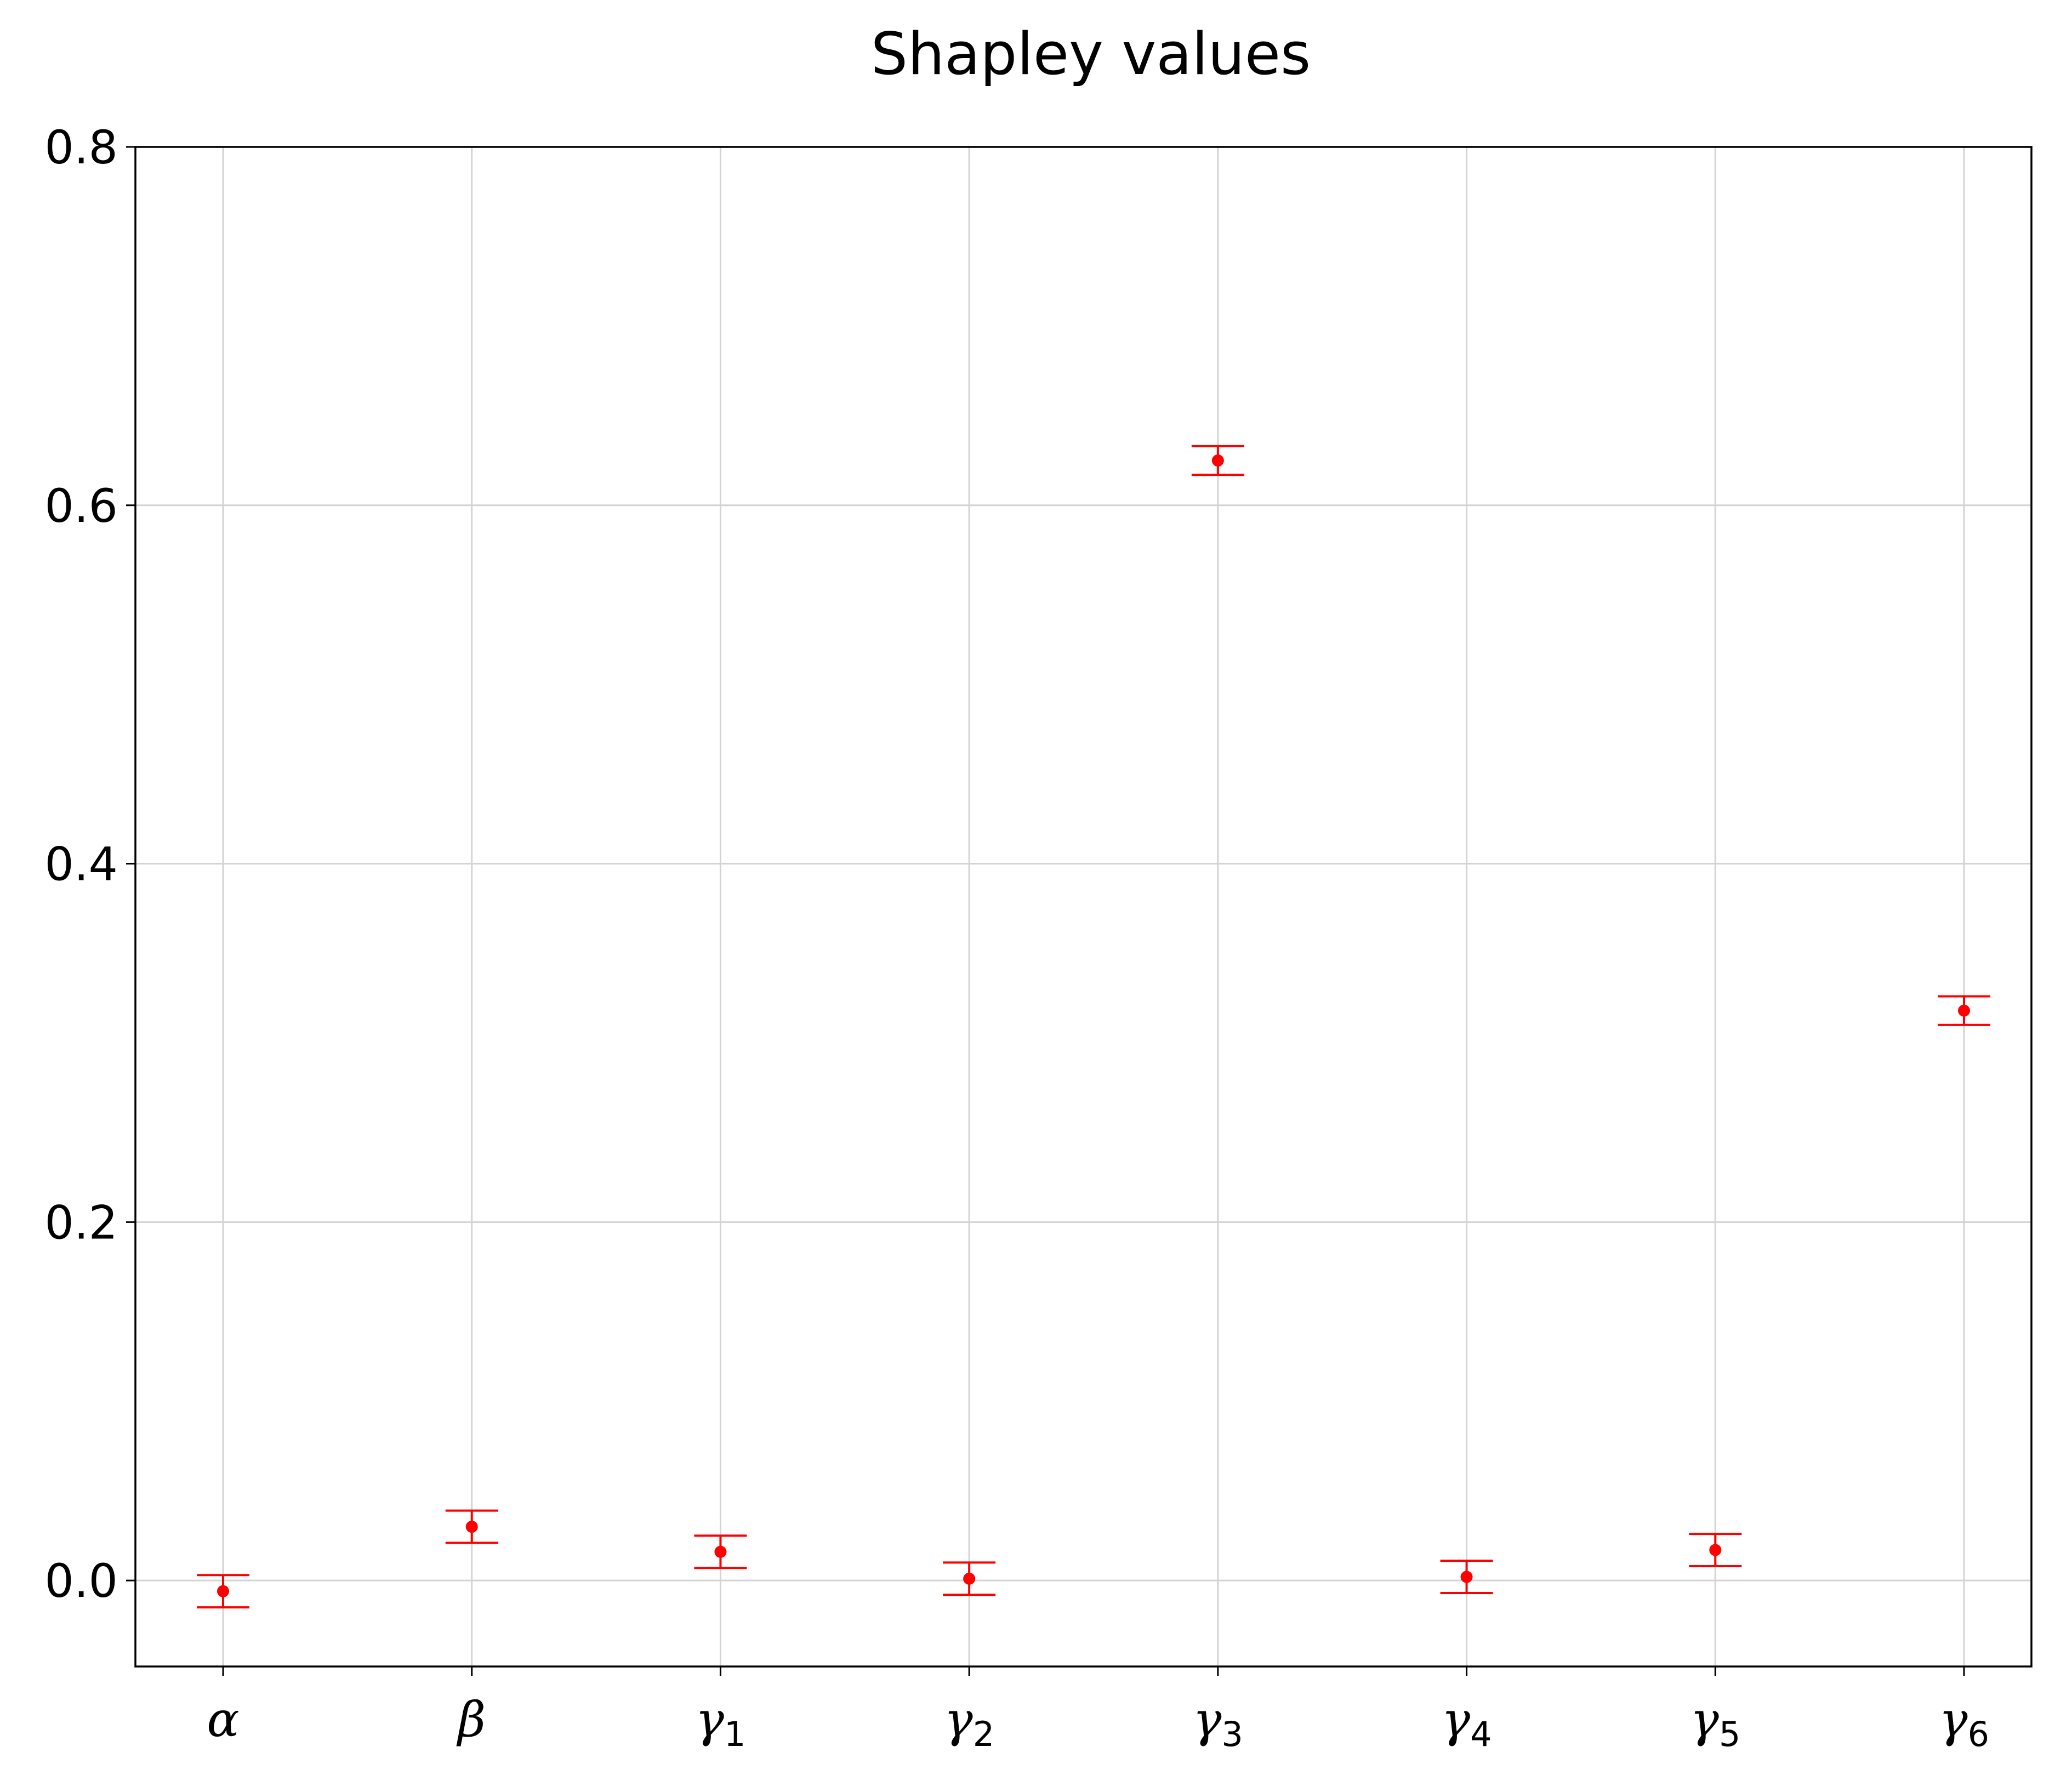  I want to click on y-tick-label: 0.0, so click(81, 1581).